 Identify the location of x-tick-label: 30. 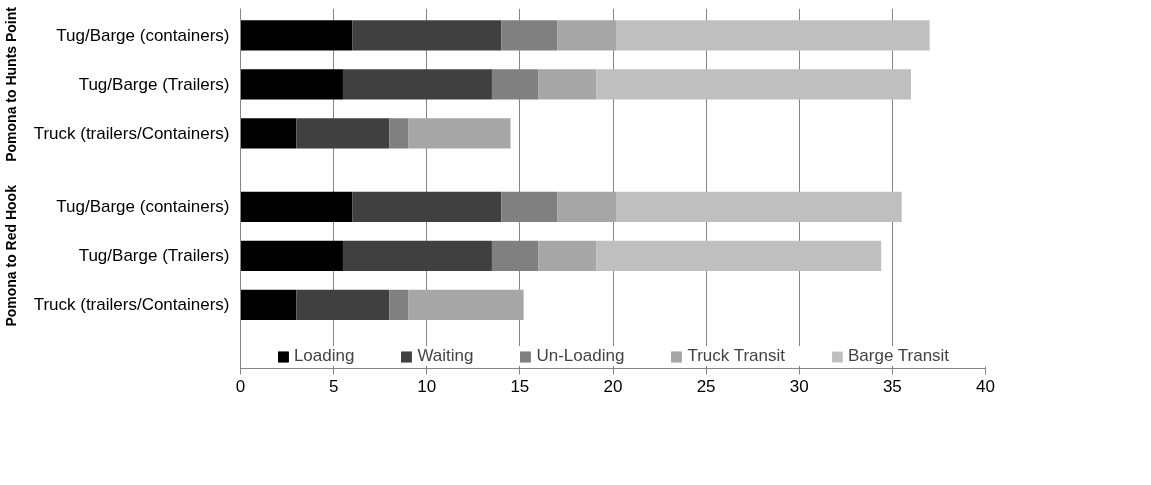
(799, 386).